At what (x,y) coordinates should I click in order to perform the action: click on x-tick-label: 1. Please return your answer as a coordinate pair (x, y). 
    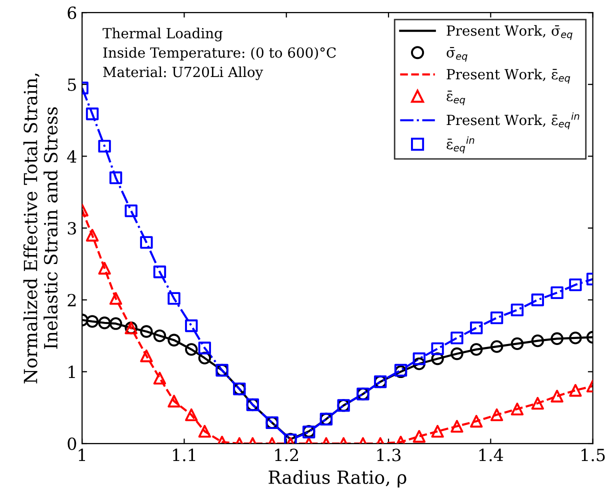
    Looking at the image, I should click on (82, 455).